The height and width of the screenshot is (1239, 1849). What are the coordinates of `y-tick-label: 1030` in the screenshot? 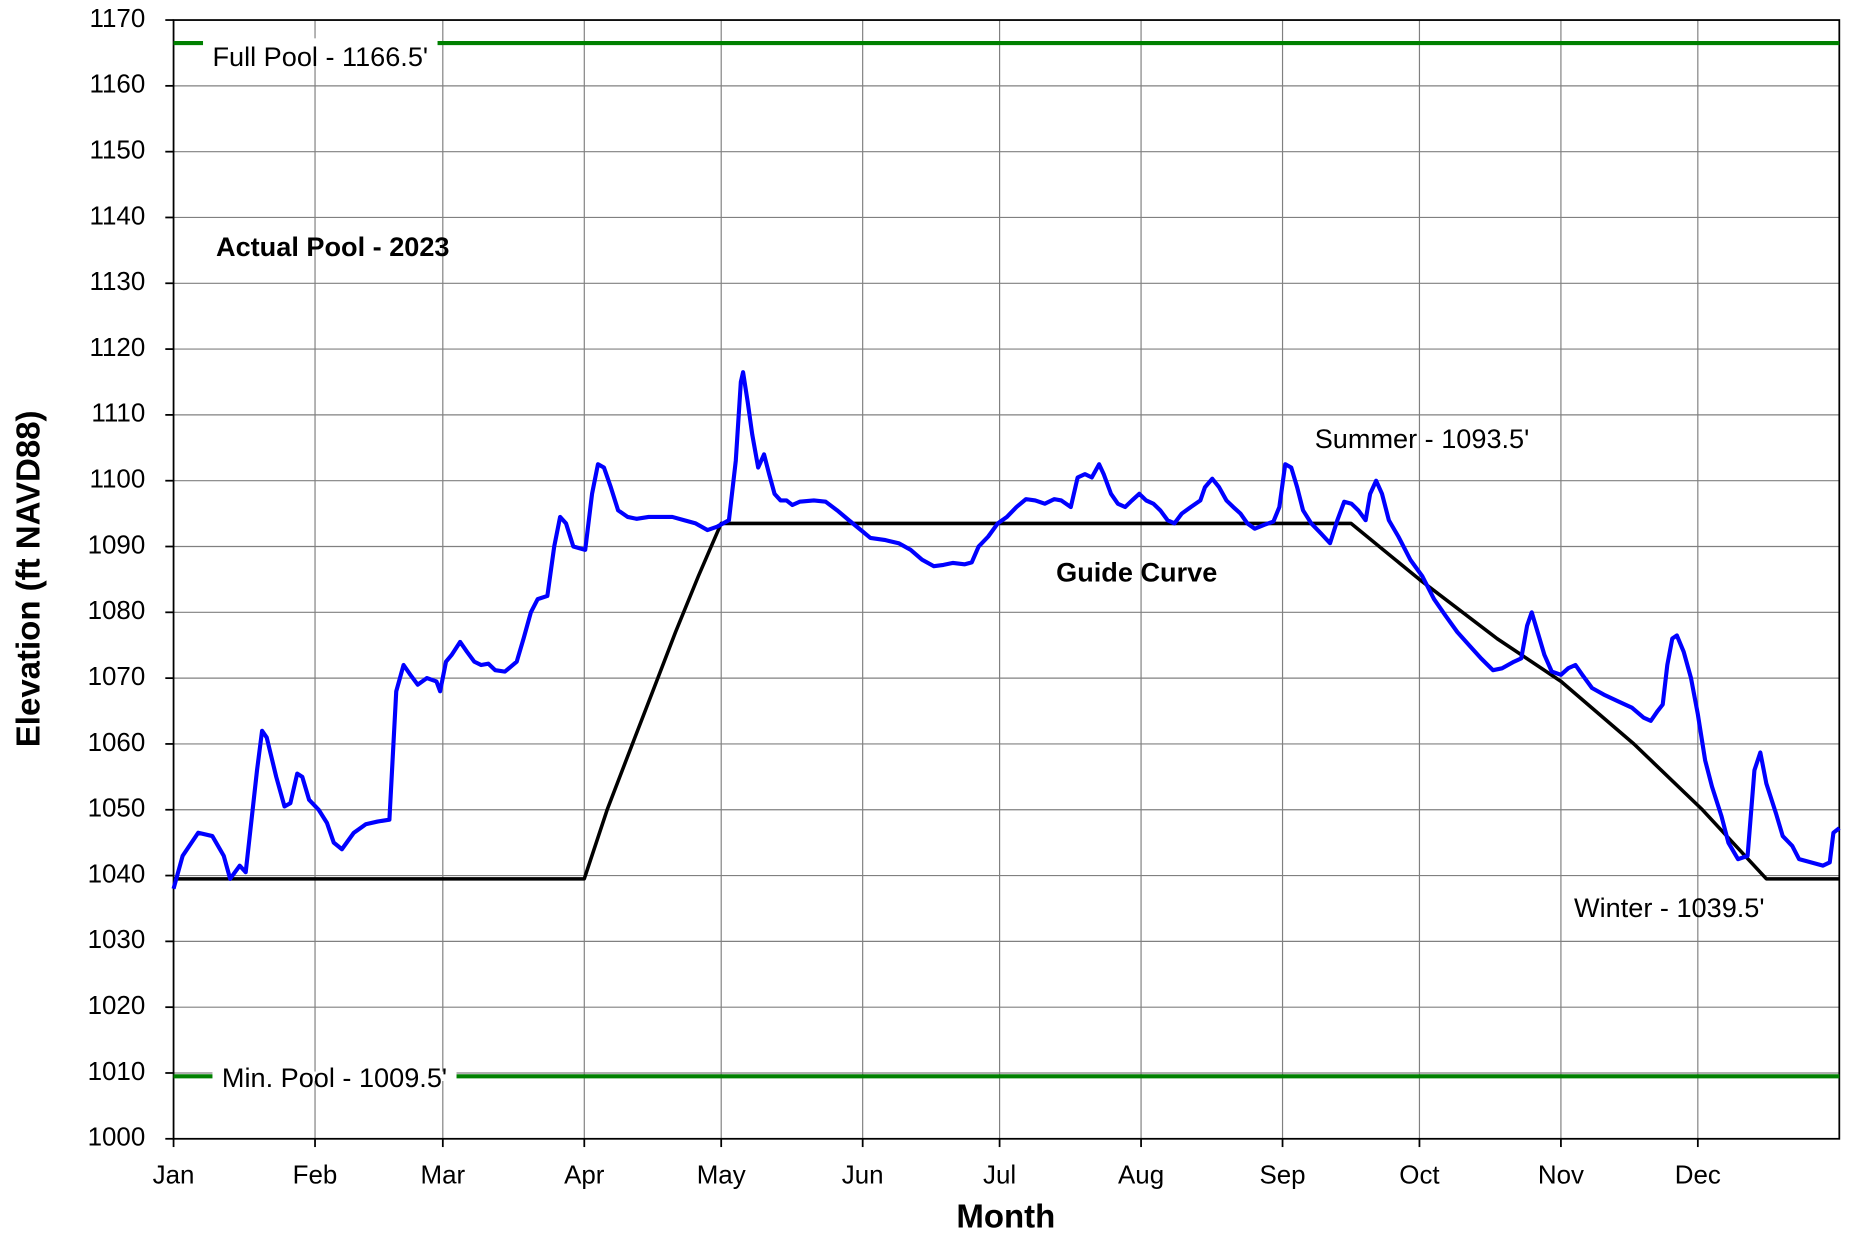 It's located at (117, 940).